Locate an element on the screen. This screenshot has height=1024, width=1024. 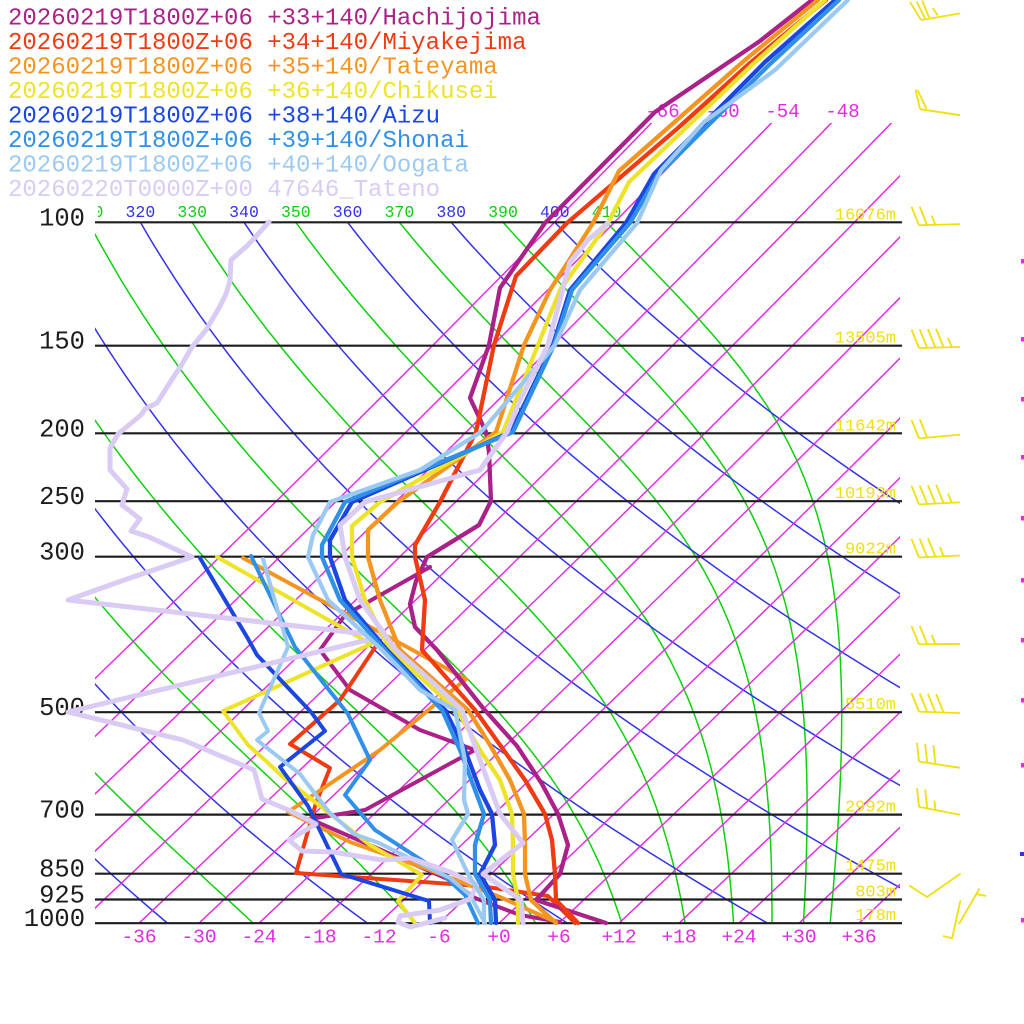
svg-text: -18 is located at coordinates (318, 938).